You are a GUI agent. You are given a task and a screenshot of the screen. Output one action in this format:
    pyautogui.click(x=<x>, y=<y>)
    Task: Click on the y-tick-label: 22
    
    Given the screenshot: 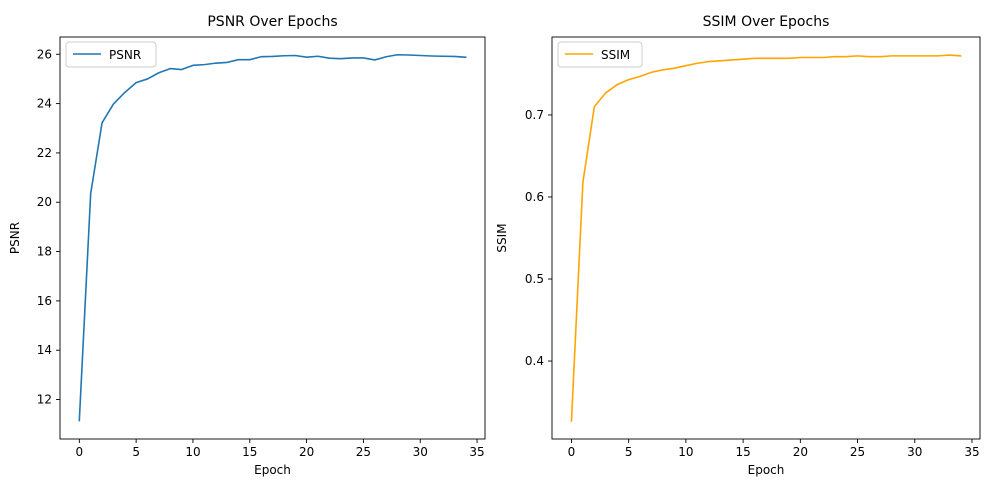 What is the action you would take?
    pyautogui.click(x=44, y=153)
    